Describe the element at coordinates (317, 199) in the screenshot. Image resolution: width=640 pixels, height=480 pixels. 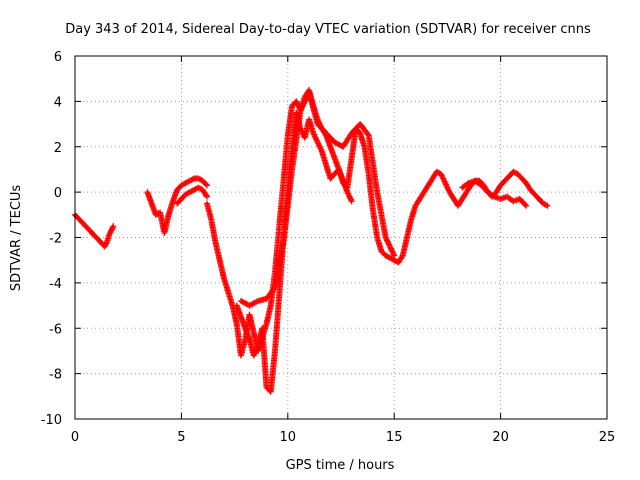
I see `series-upper-track` at that location.